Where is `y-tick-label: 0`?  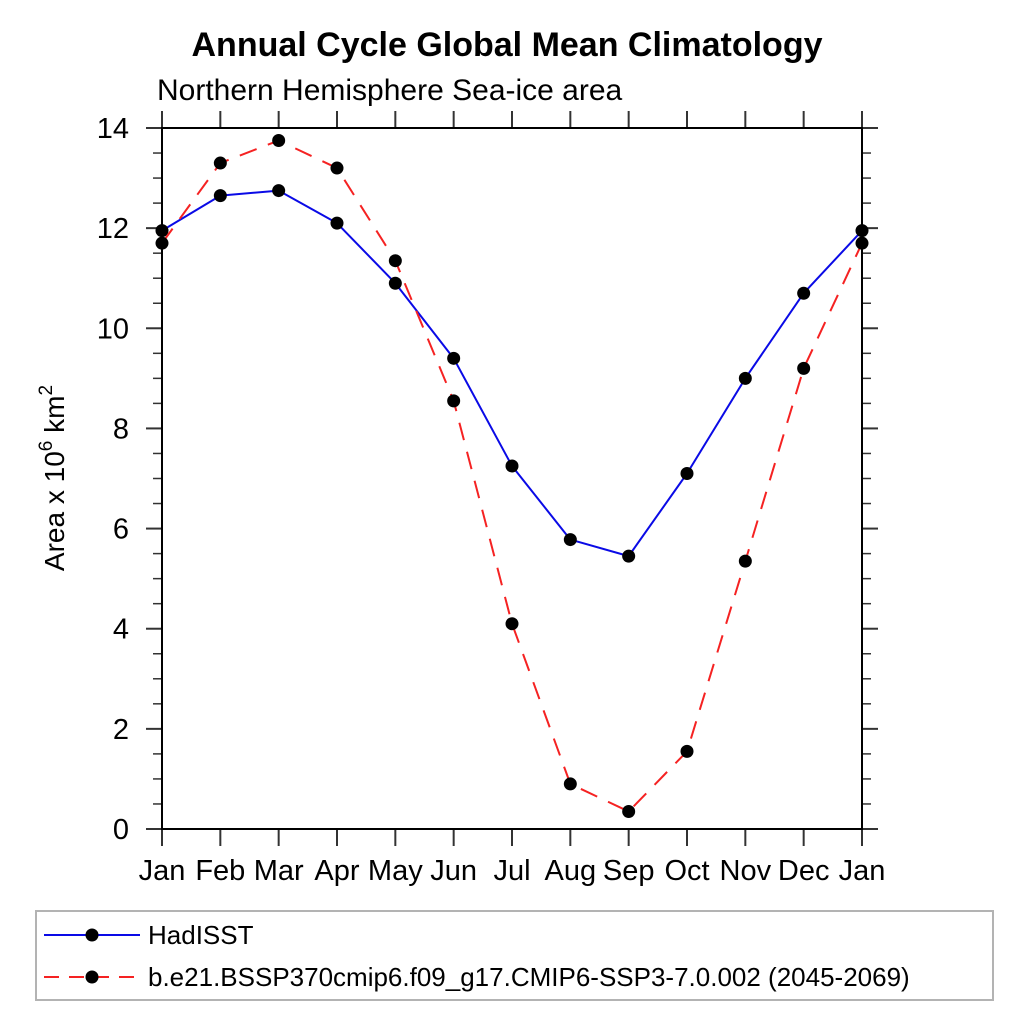
y-tick-label: 0 is located at coordinates (121, 830).